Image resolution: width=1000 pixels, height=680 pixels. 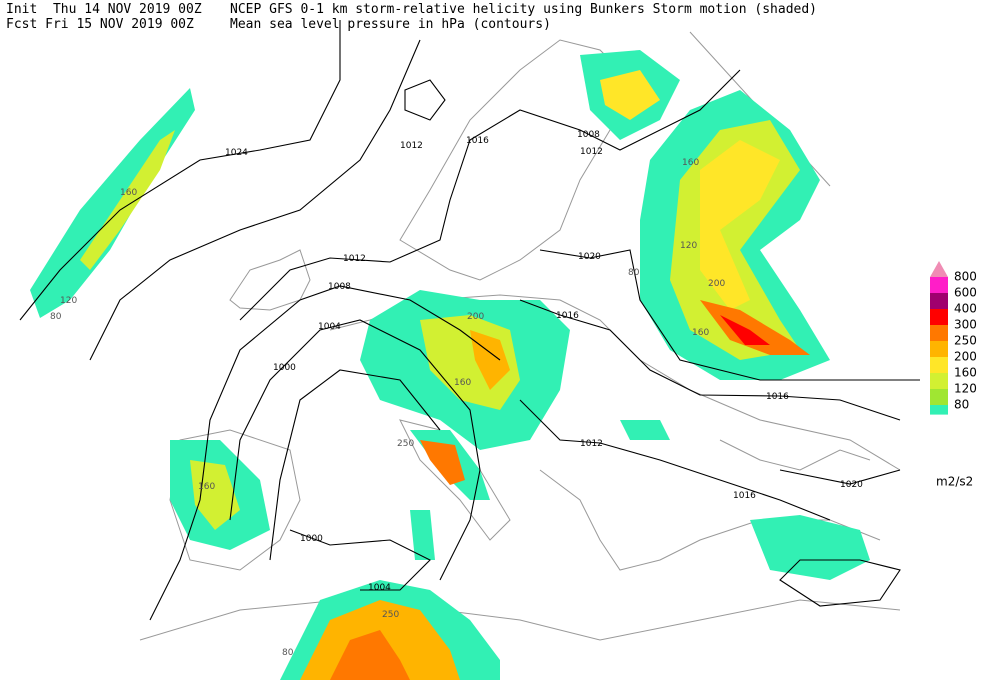 What do you see at coordinates (100, 24) in the screenshot?
I see `forecast-time: Fcst Fri 15 NOV 2019 00Z` at bounding box center [100, 24].